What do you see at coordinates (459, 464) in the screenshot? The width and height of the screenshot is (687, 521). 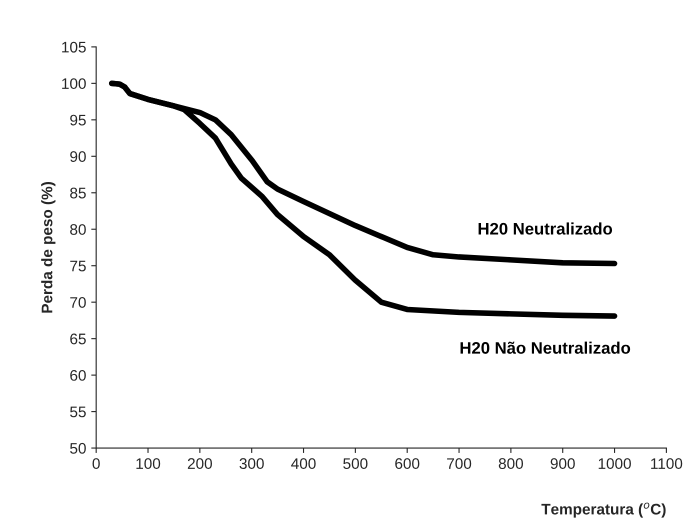 I see `x-tick-label: 700` at bounding box center [459, 464].